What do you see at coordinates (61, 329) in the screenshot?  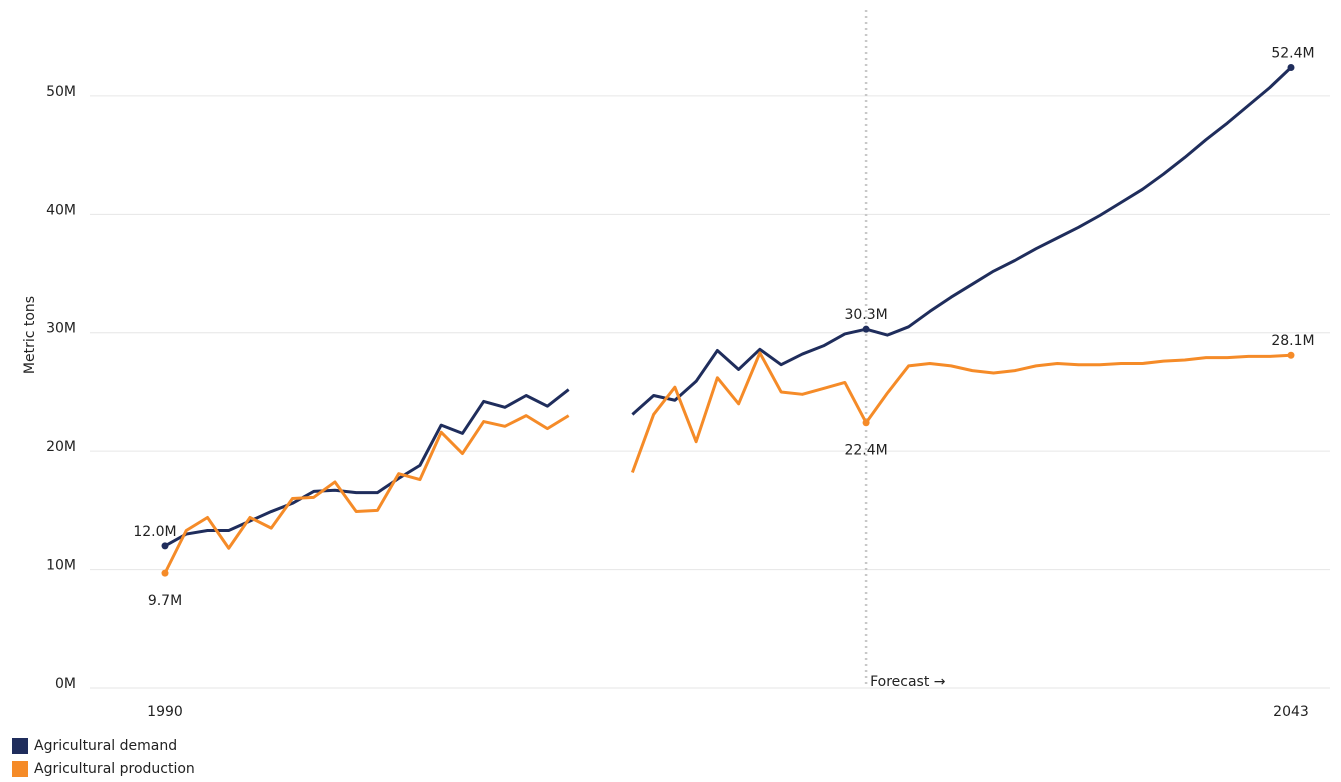 I see `y-tick-label: 30M` at bounding box center [61, 329].